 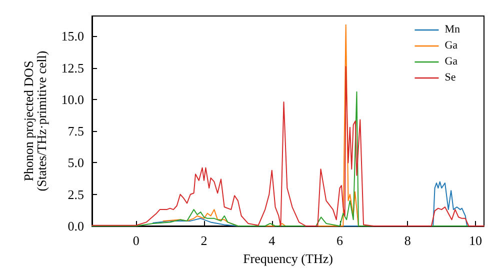 What do you see at coordinates (76, 226) in the screenshot?
I see `y-tick-label: 0.0` at bounding box center [76, 226].